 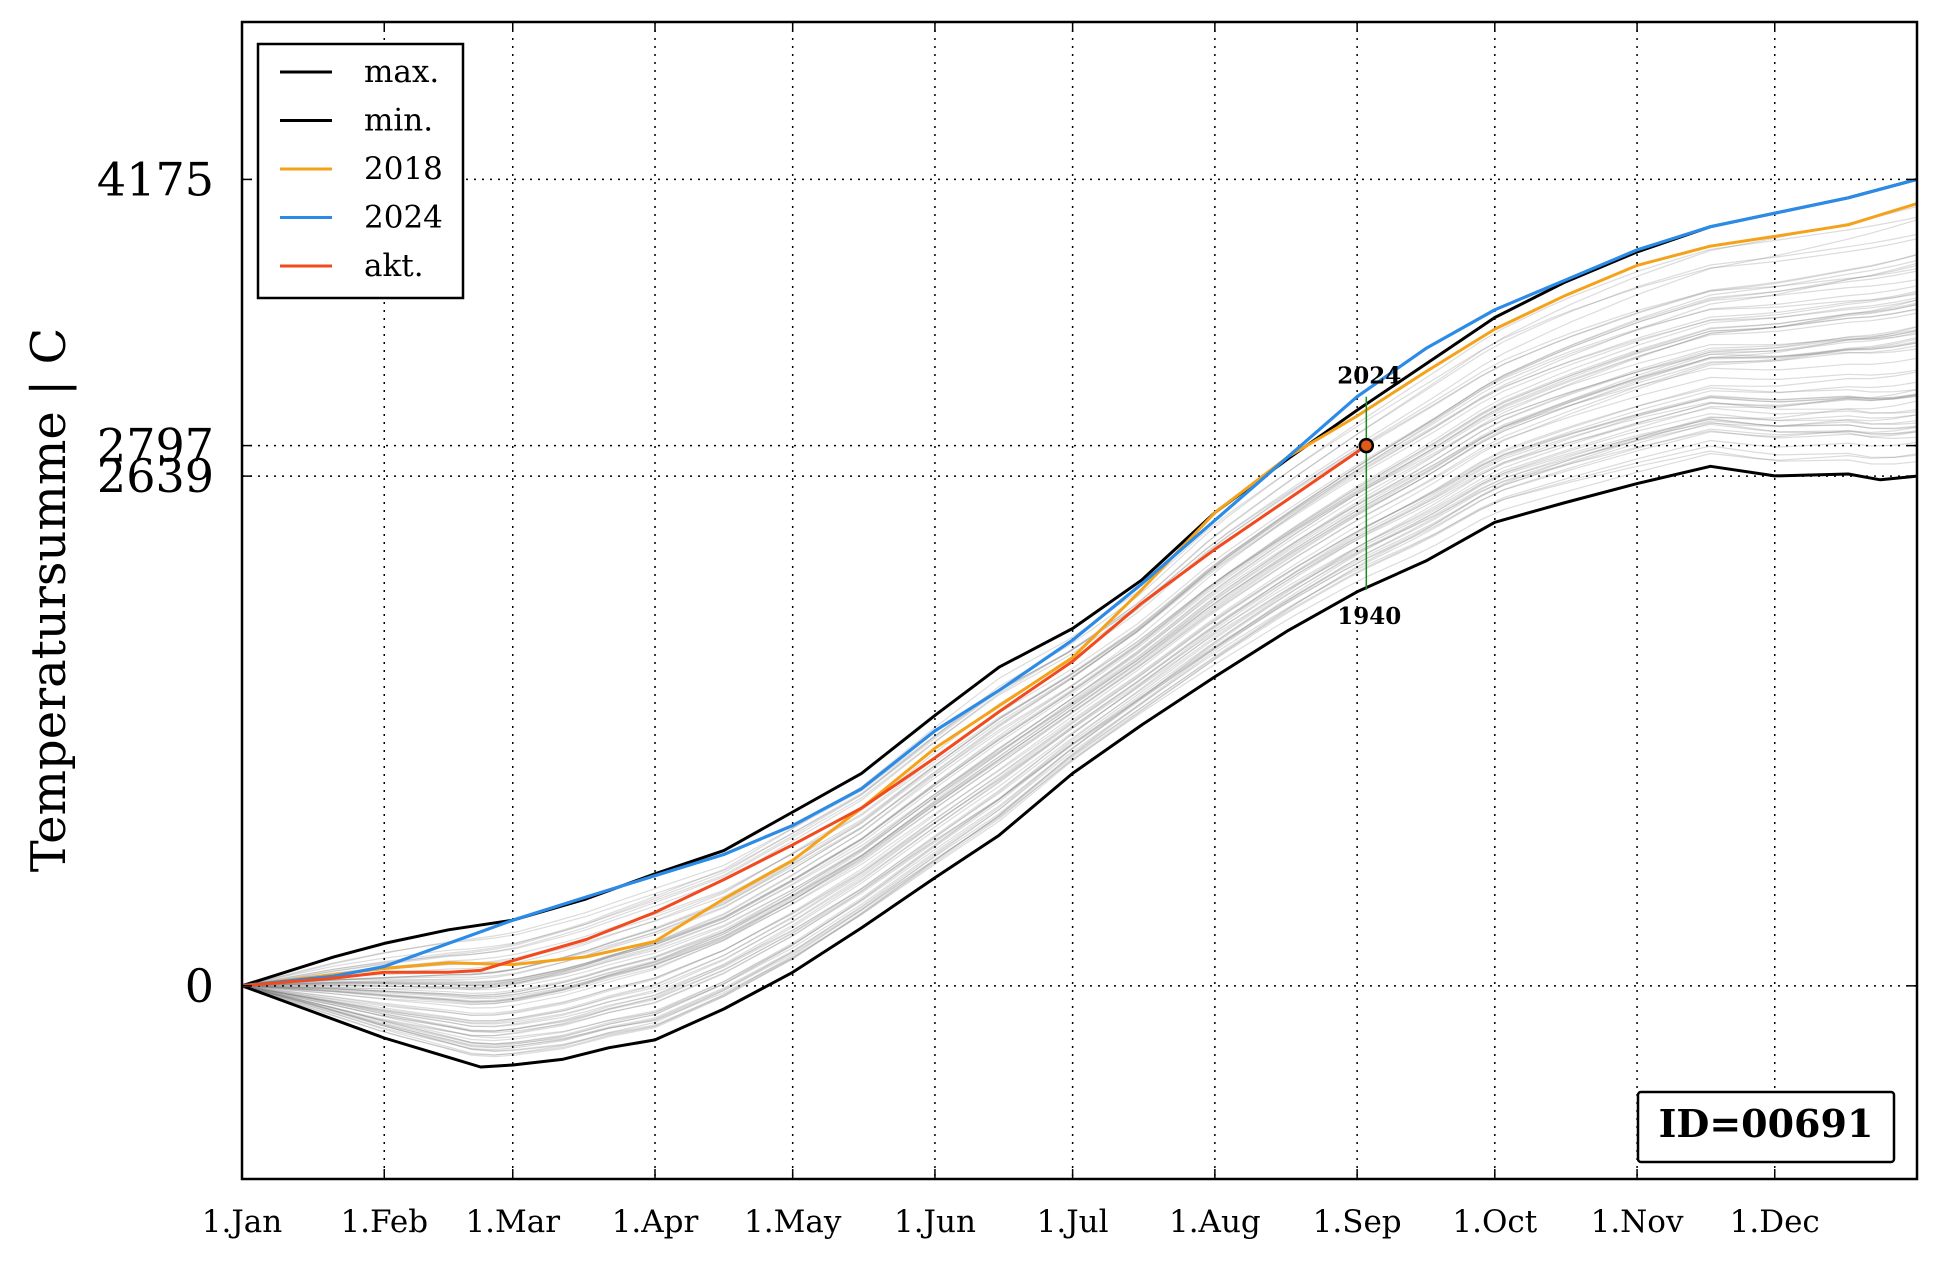 What do you see at coordinates (1357, 1222) in the screenshot?
I see `x-tick-label: 1.Sep` at bounding box center [1357, 1222].